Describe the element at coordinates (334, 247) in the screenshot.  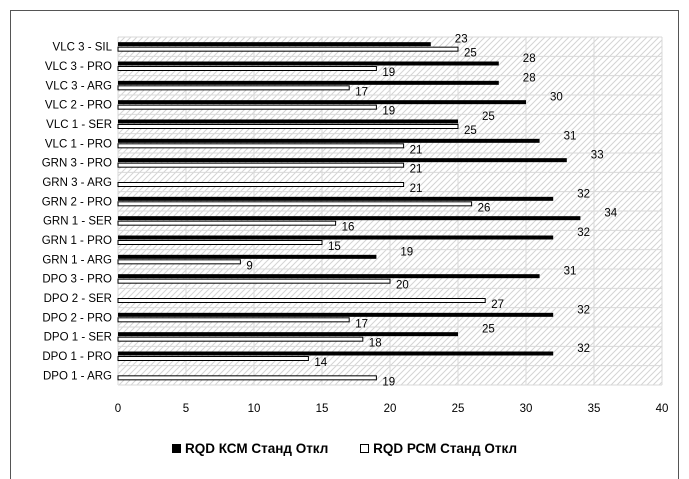
I see `data-label-rsm: 15` at that location.